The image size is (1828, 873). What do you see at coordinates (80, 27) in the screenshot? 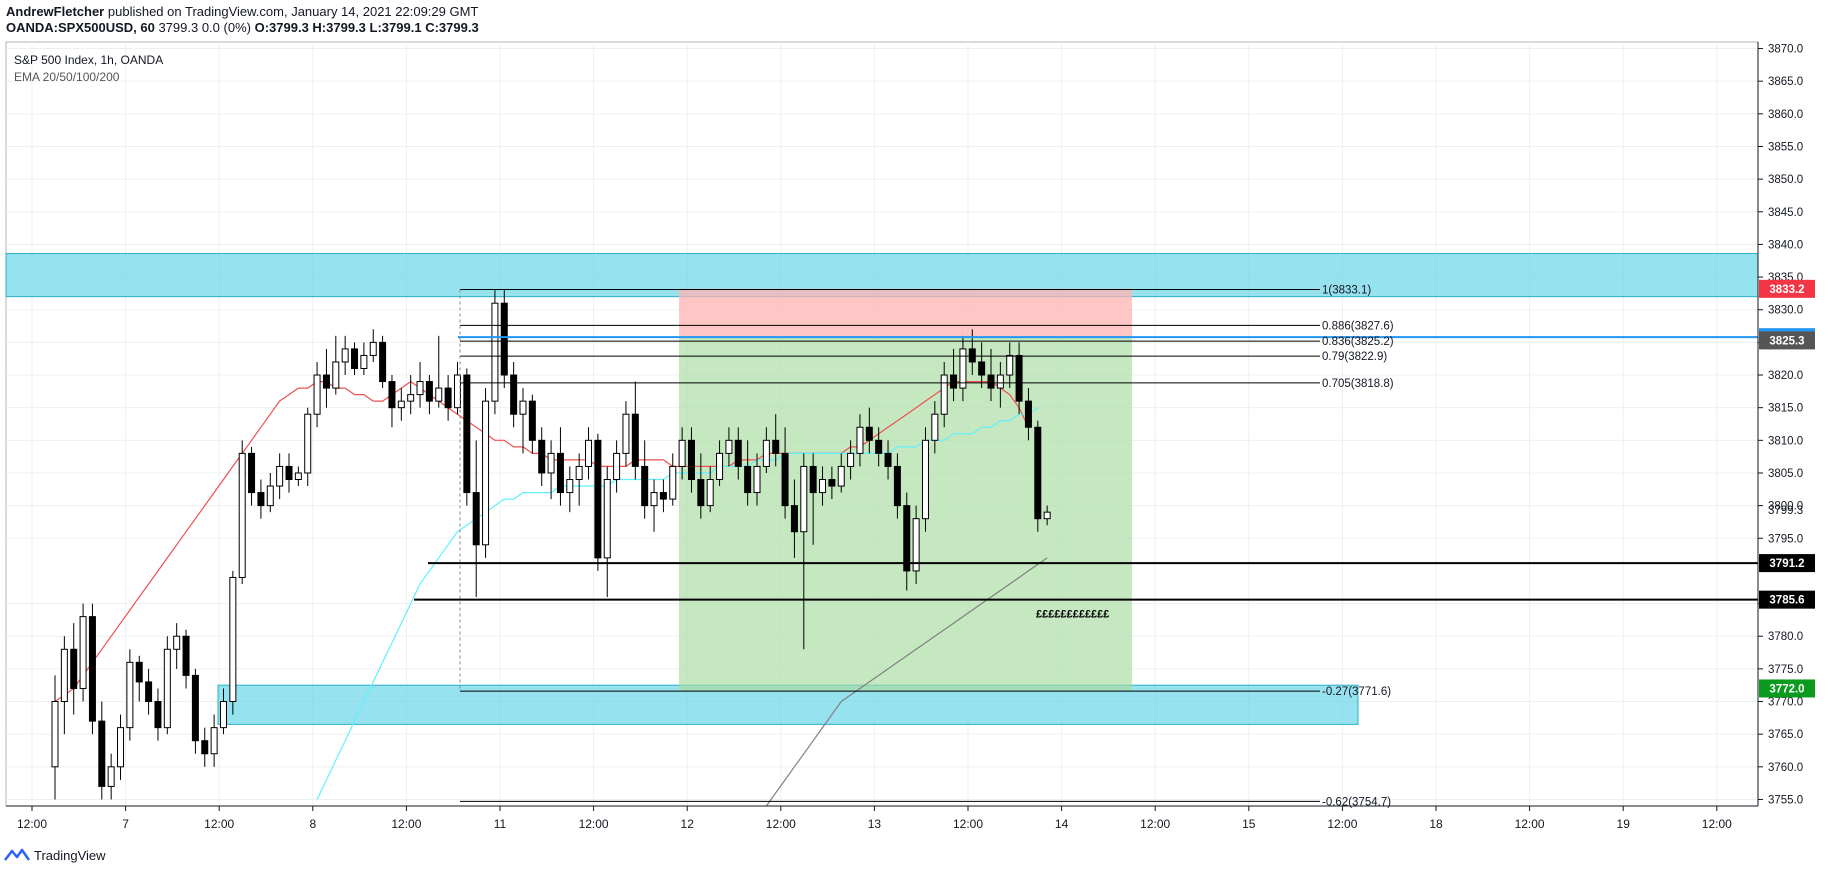
I see `symbol-label: OANDA:SPX500USD, 60` at bounding box center [80, 27].